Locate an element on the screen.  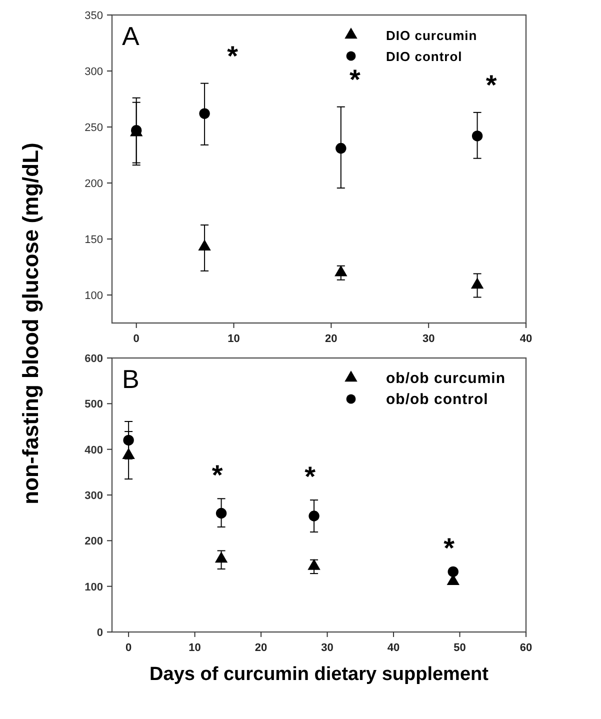
y-tick-label: 150 is located at coordinates (93, 240).